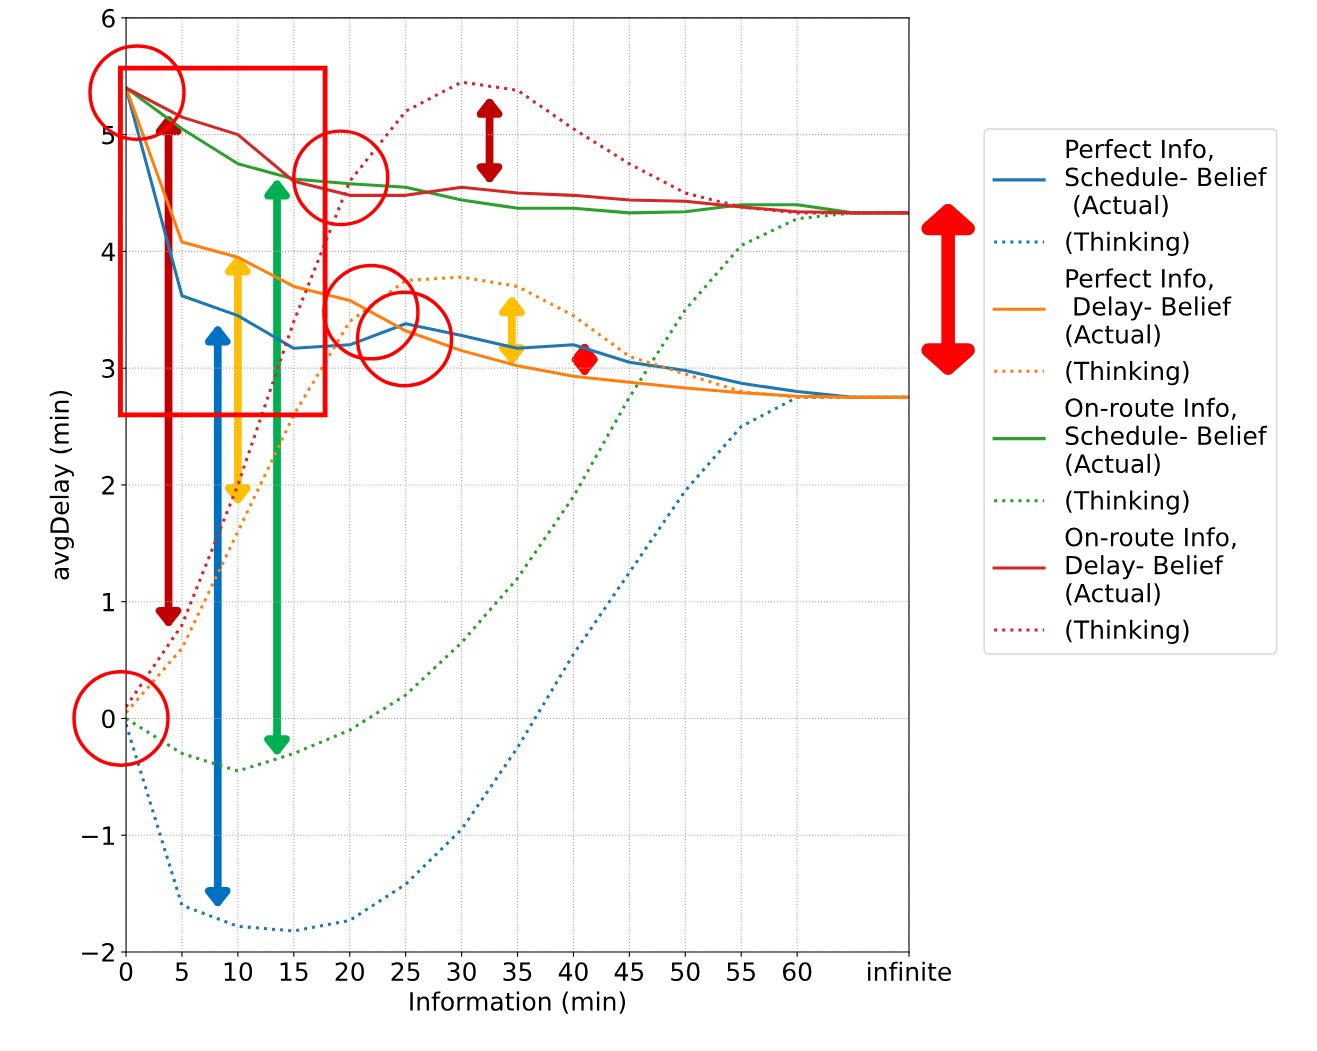  What do you see at coordinates (98, 835) in the screenshot?
I see `y-tick-label: −1` at bounding box center [98, 835].